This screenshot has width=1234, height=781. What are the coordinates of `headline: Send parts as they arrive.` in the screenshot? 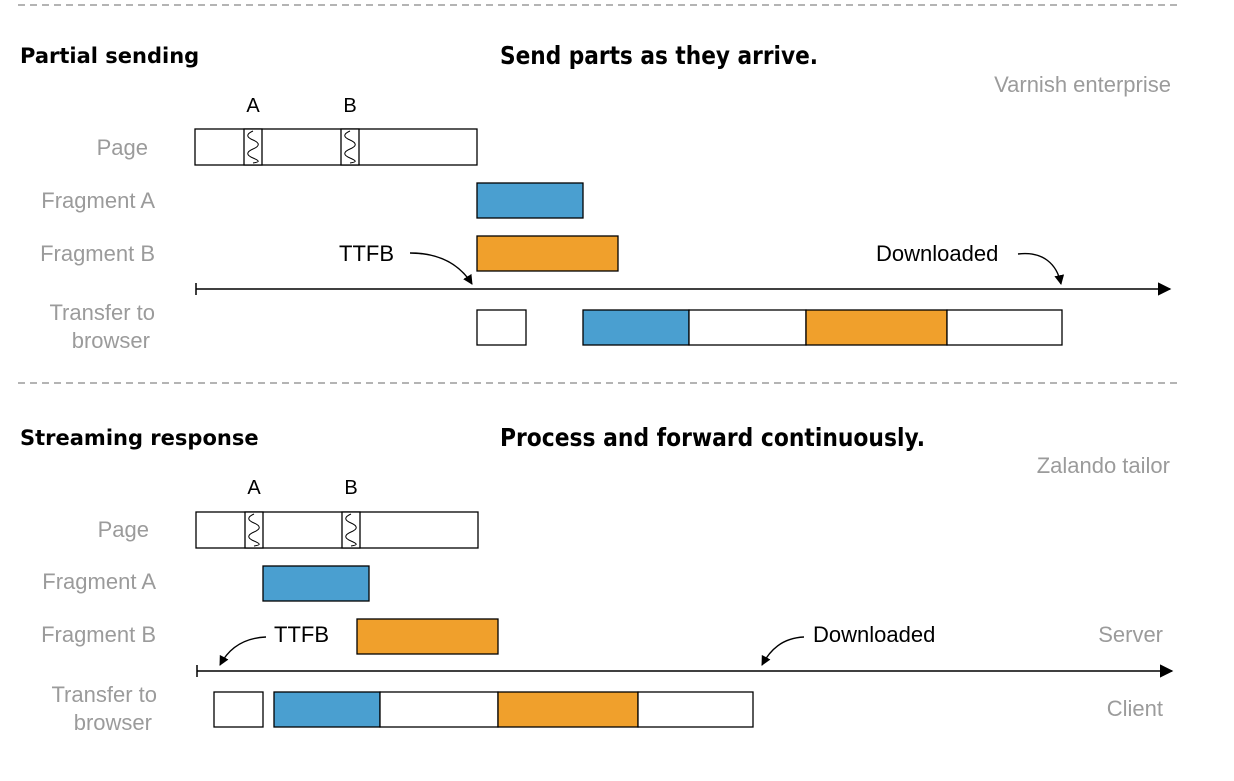 It's located at (659, 55).